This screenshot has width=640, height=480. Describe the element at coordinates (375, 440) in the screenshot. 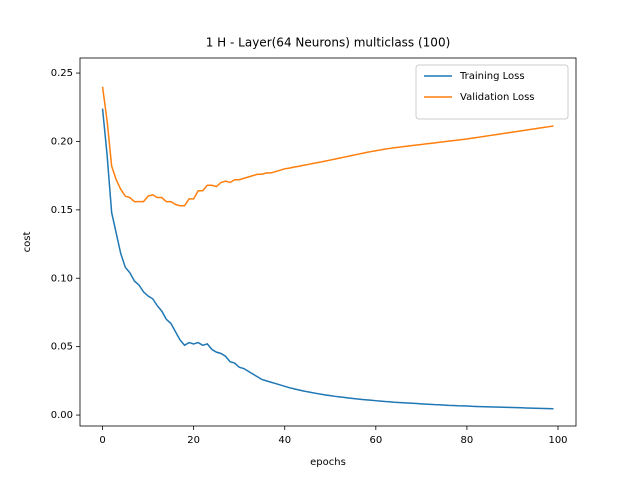

I see `x-tick-label: 60` at that location.